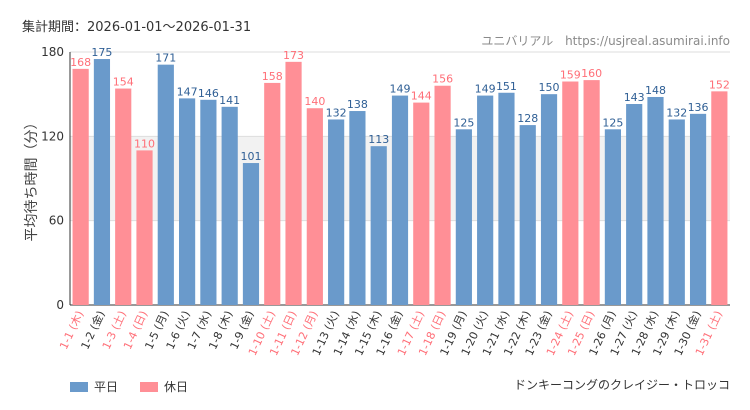 Image resolution: width=750 pixels, height=410 pixels. I want to click on legend-label-weekday: 平日, so click(106, 387).